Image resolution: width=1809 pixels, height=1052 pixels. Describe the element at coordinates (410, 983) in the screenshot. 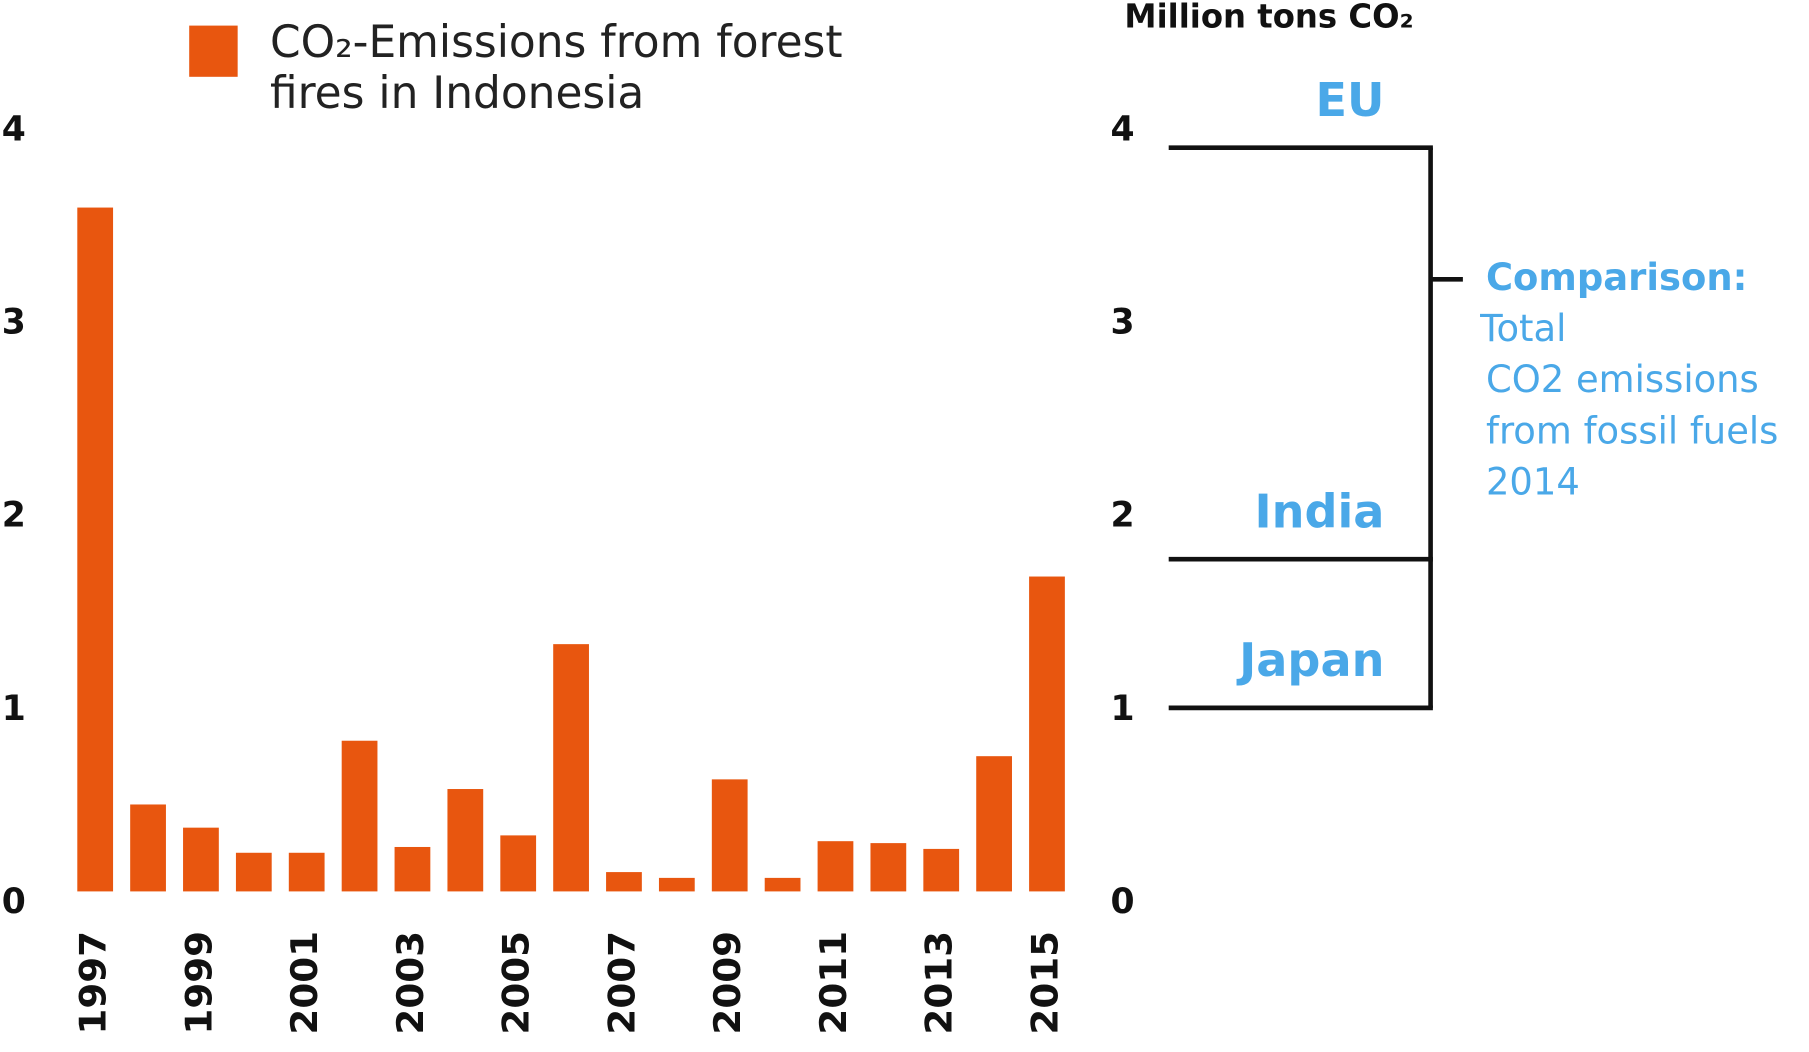

I see `x-tick-label: 2003` at that location.